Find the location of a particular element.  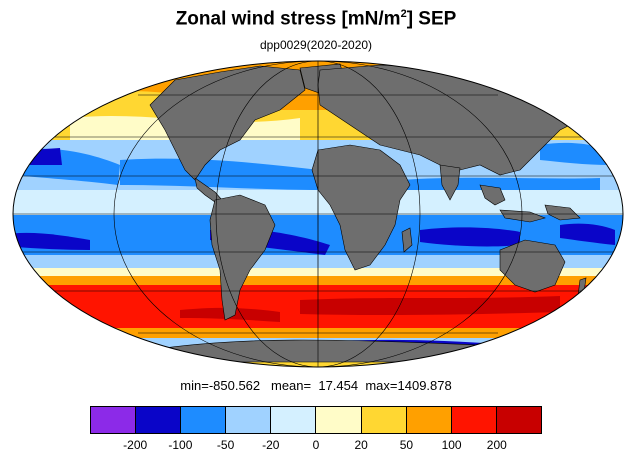

colorbar-tick-label: 0 is located at coordinates (316, 445).